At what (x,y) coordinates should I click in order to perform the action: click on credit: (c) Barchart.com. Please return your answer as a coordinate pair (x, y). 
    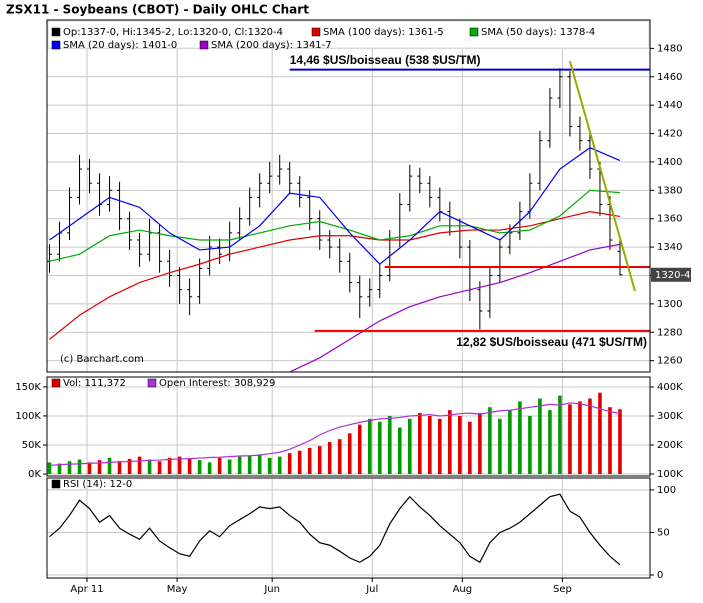
    Looking at the image, I should click on (102, 359).